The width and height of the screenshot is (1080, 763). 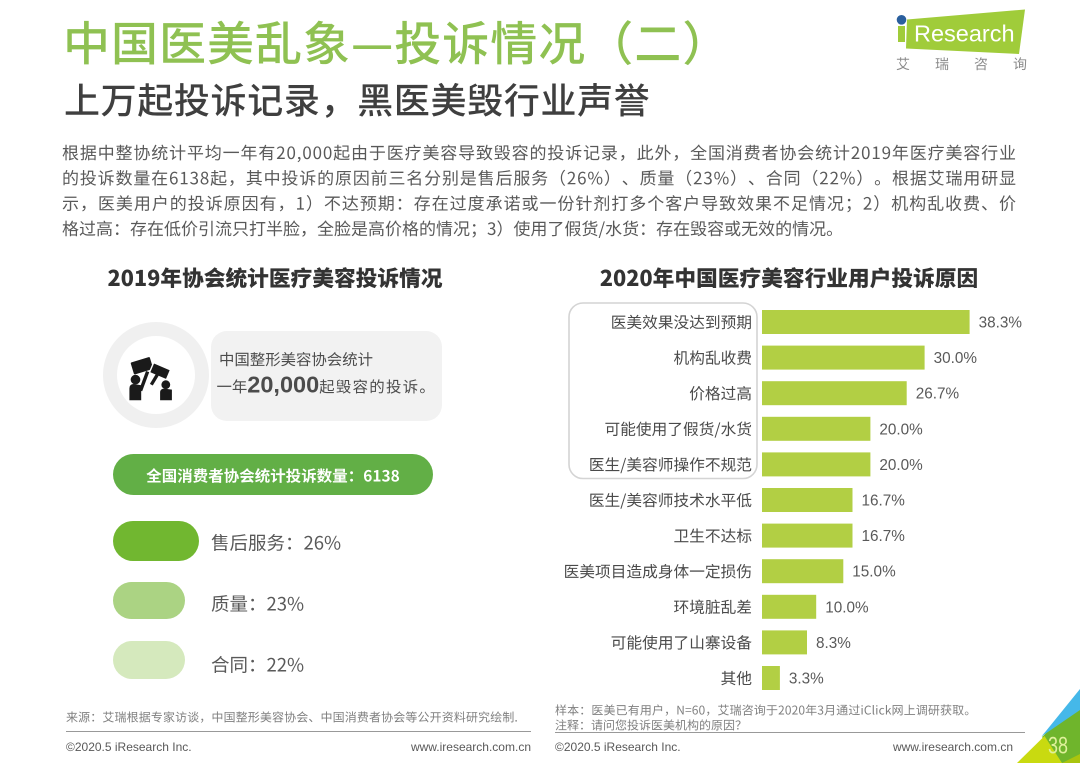 I want to click on svg-text: 38.3%, so click(x=1001, y=323).